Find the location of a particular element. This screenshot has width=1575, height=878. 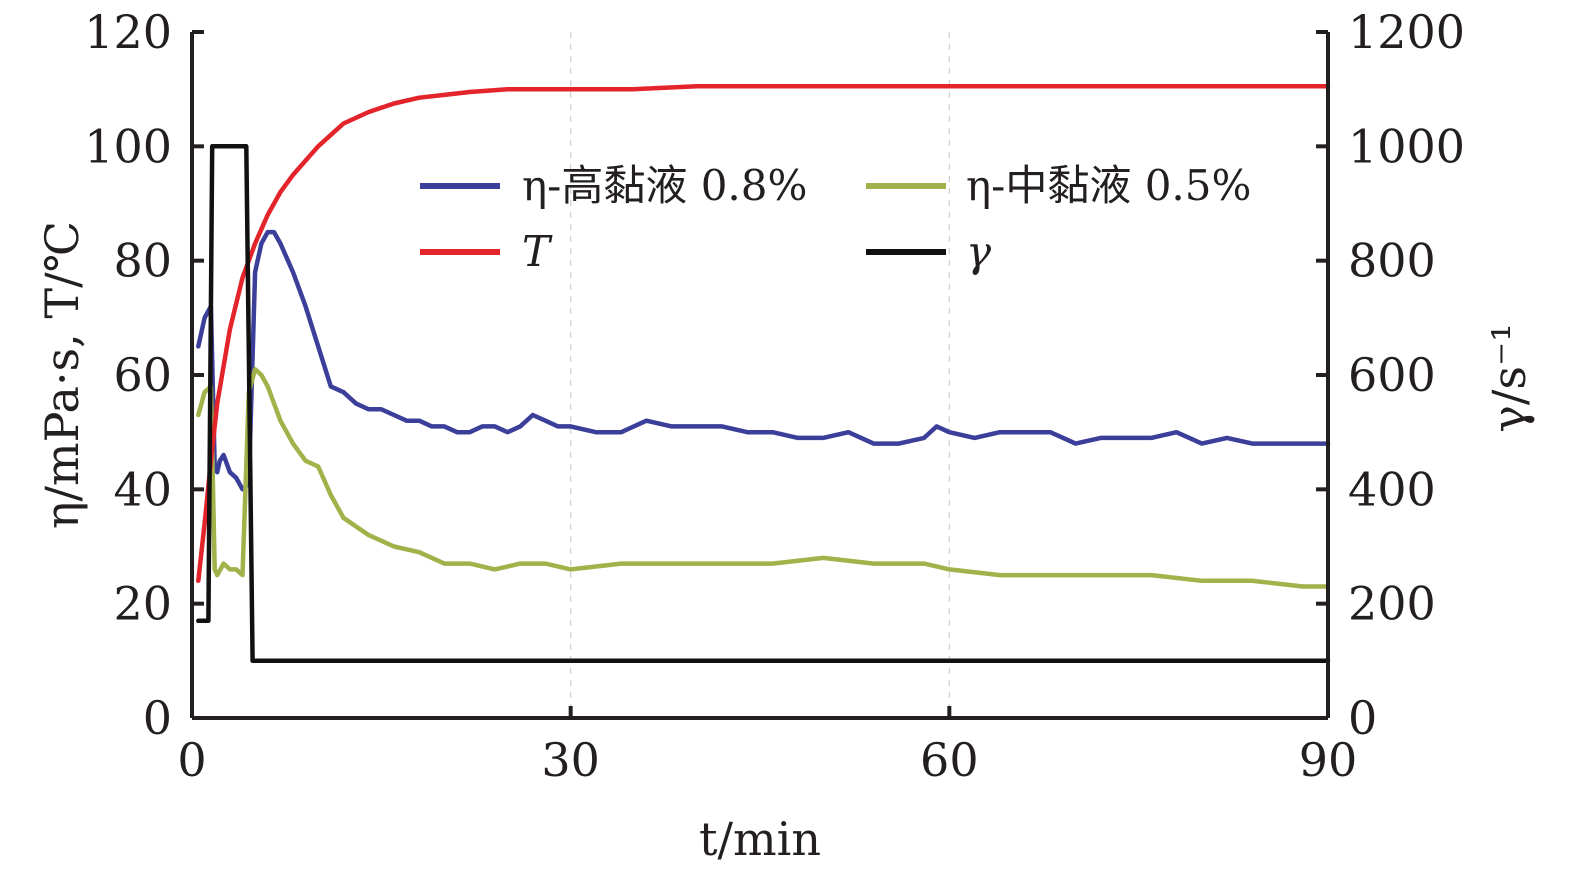

y-right-tick-label: 600 is located at coordinates (1392, 375).